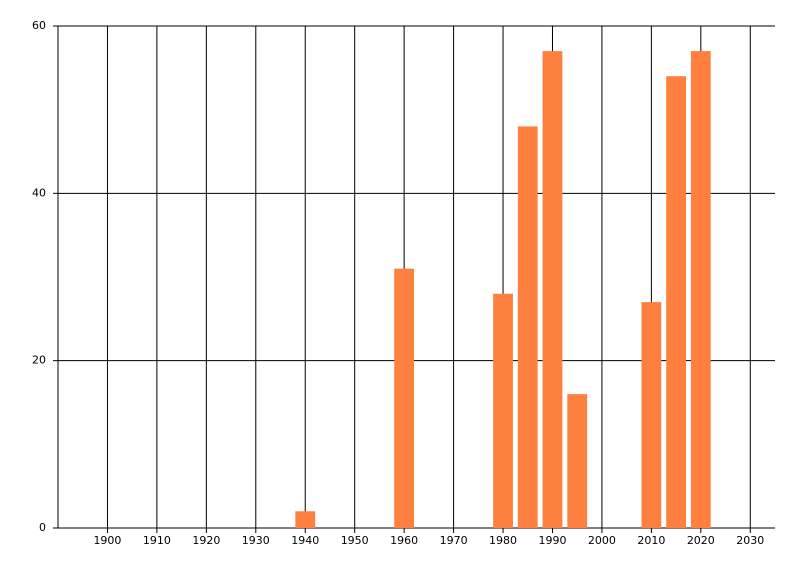 The width and height of the screenshot is (800, 576). Describe the element at coordinates (206, 540) in the screenshot. I see `x-tick-label: 1920` at that location.